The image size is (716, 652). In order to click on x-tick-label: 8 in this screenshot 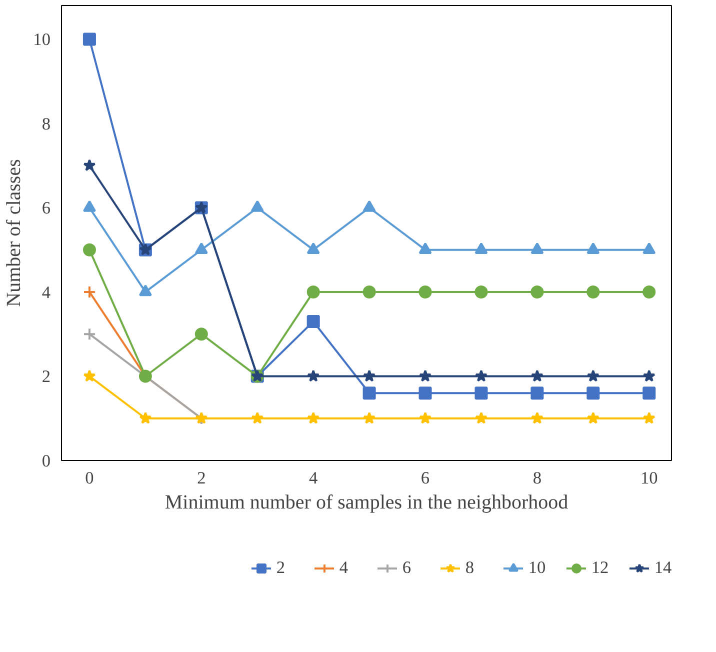, I will do `click(537, 478)`.